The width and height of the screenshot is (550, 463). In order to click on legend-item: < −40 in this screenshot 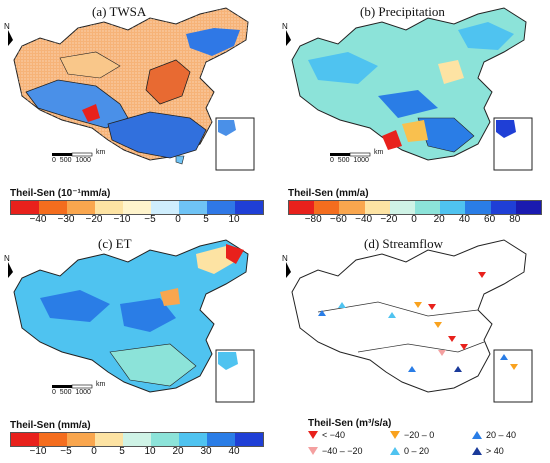, I will do `click(326, 435)`.